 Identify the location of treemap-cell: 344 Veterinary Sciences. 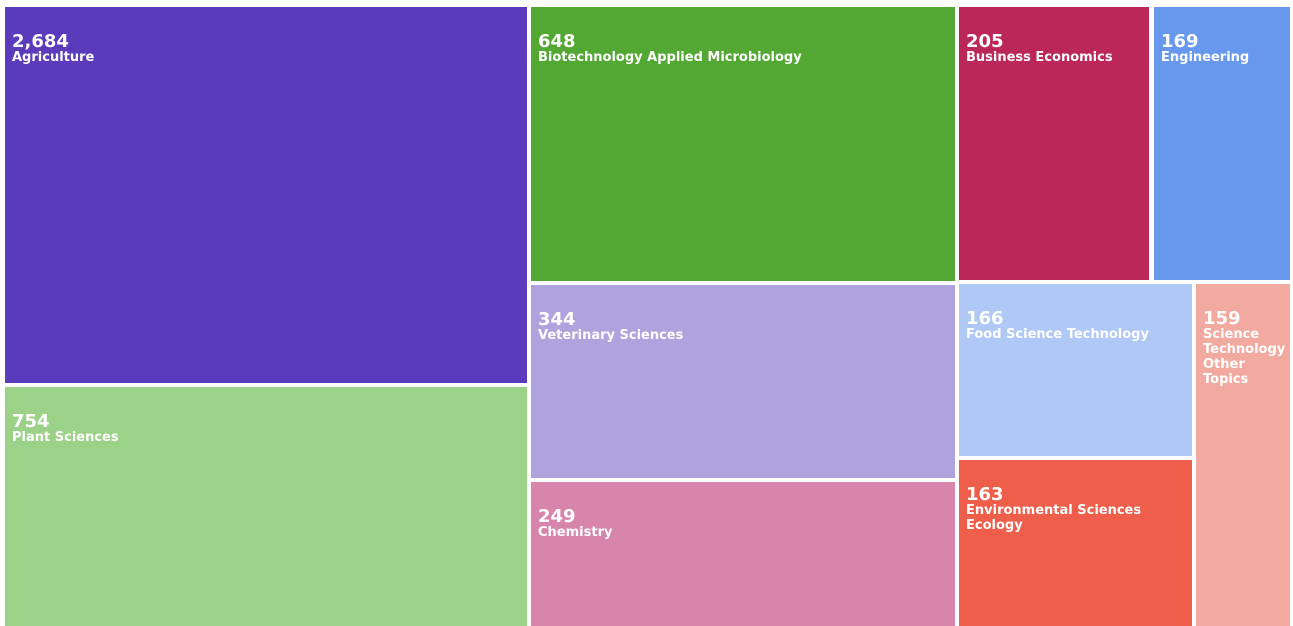
(743, 381).